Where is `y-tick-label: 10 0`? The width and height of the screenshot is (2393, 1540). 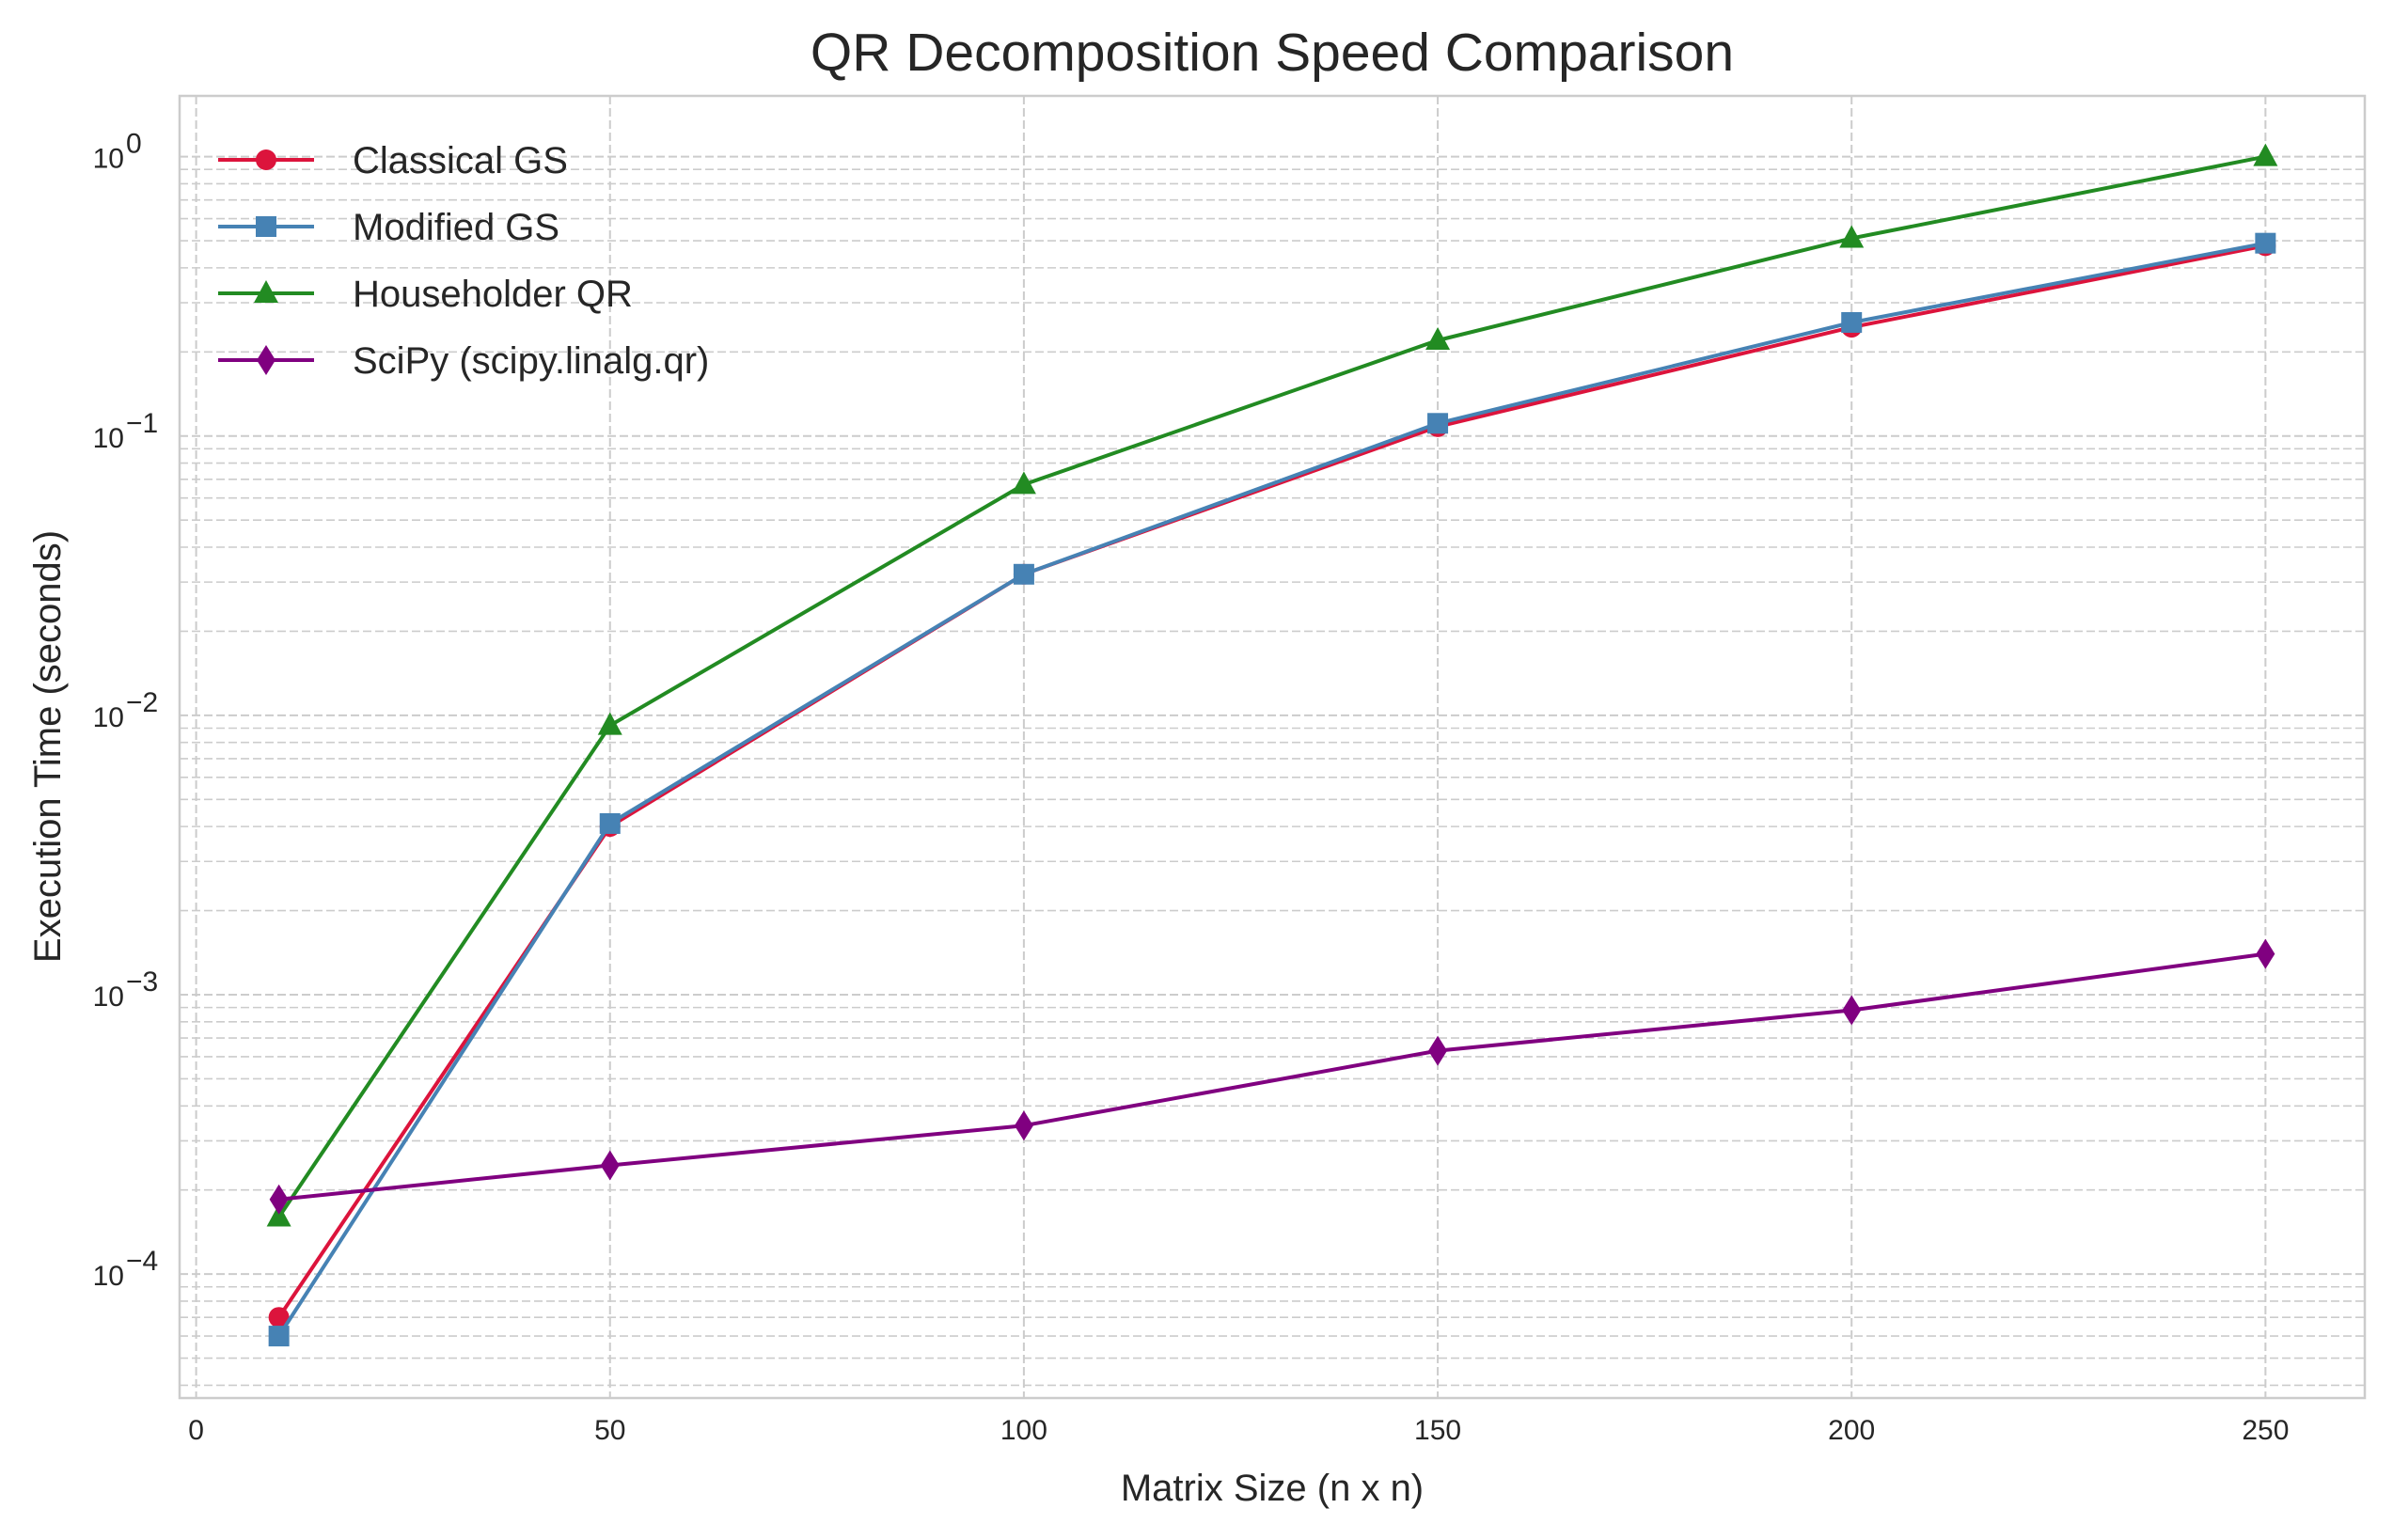
y-tick-label: 10 0 is located at coordinates (118, 152).